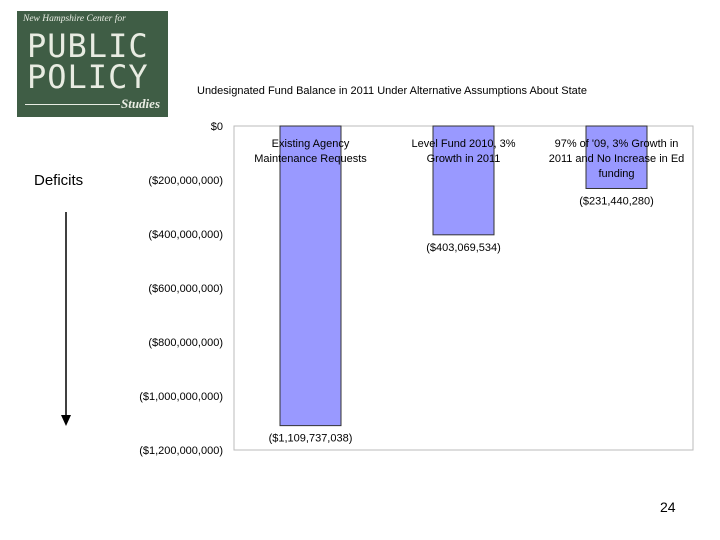 The width and height of the screenshot is (720, 540). Describe the element at coordinates (668, 507) in the screenshot. I see `page-number: 24` at that location.